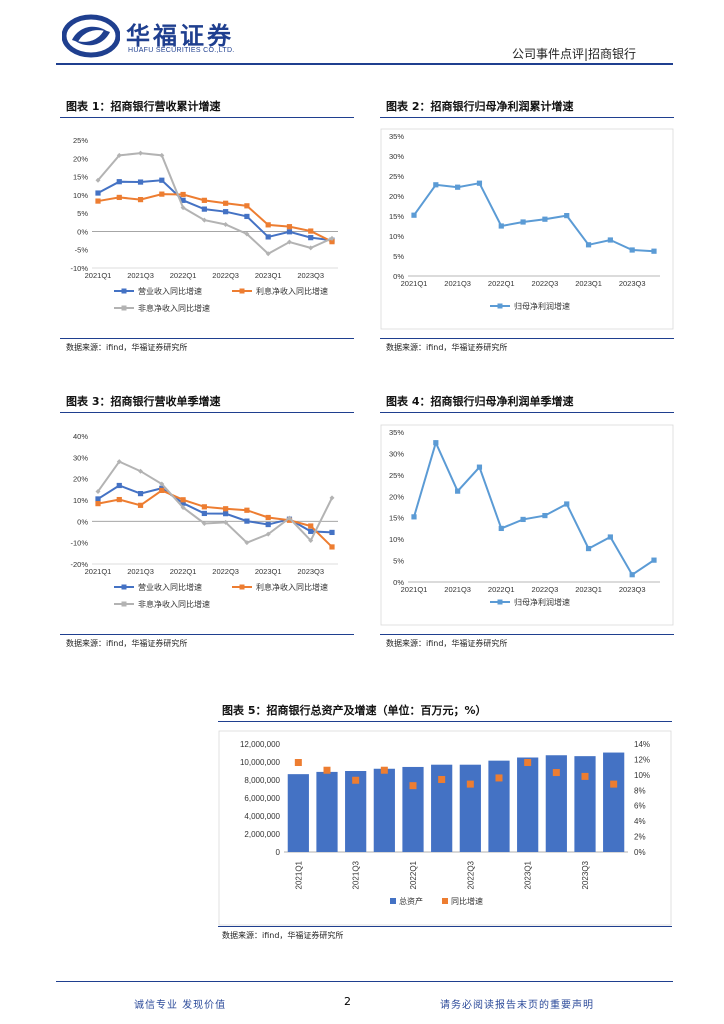 This screenshot has width=724, height=1024. I want to click on header-report-type: 公司事件点评|招商银行, so click(574, 54).